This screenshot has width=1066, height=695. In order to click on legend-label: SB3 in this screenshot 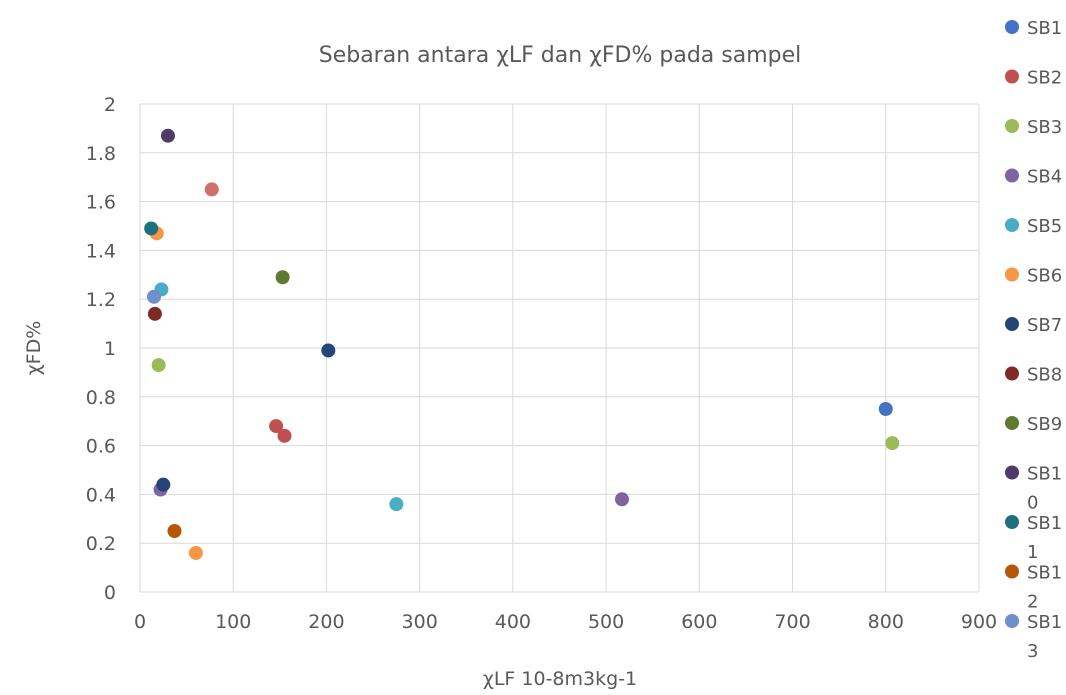, I will do `click(1044, 127)`.